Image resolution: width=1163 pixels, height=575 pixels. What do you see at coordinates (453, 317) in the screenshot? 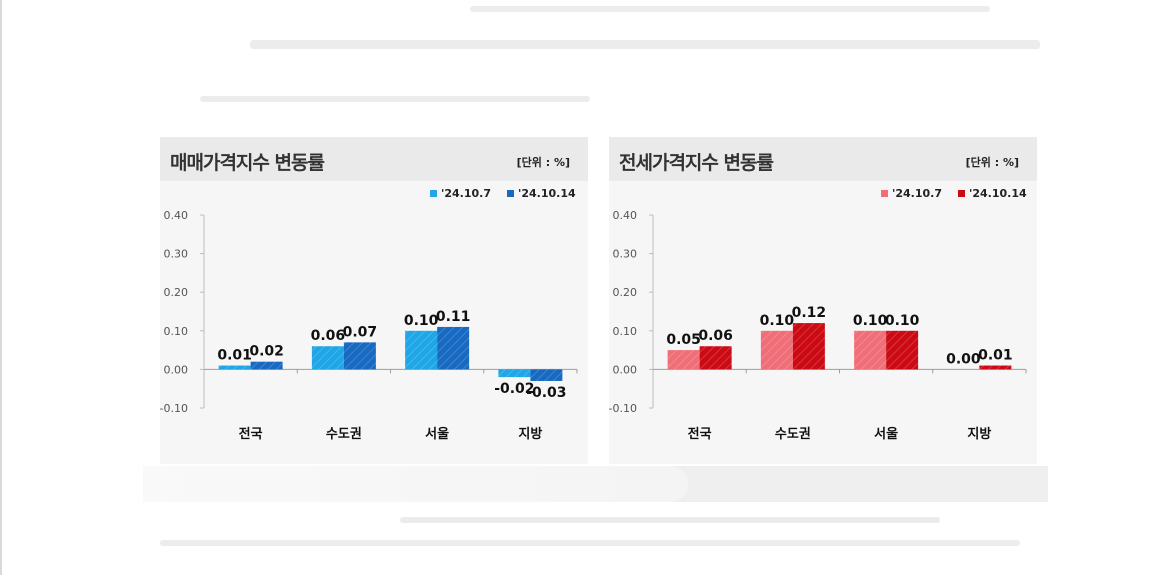
I see `data-label: 0.11` at bounding box center [453, 317].